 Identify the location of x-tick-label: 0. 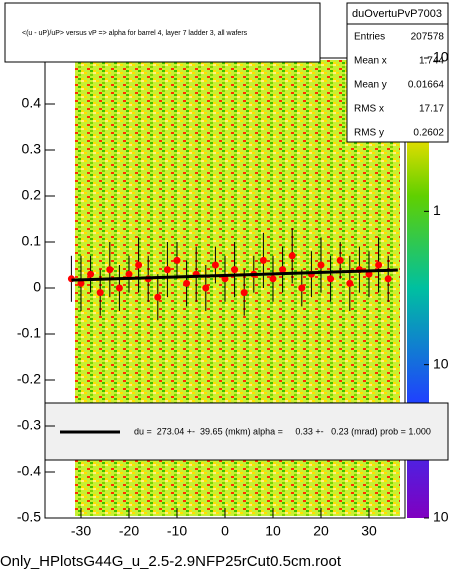
(225, 531).